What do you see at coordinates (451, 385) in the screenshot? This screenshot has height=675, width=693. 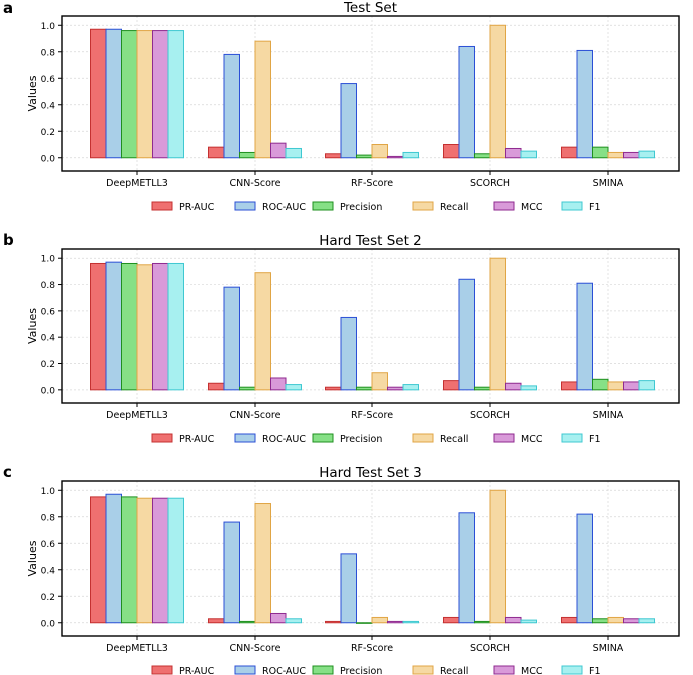 I see `bar-pr-auc-scorch` at bounding box center [451, 385].